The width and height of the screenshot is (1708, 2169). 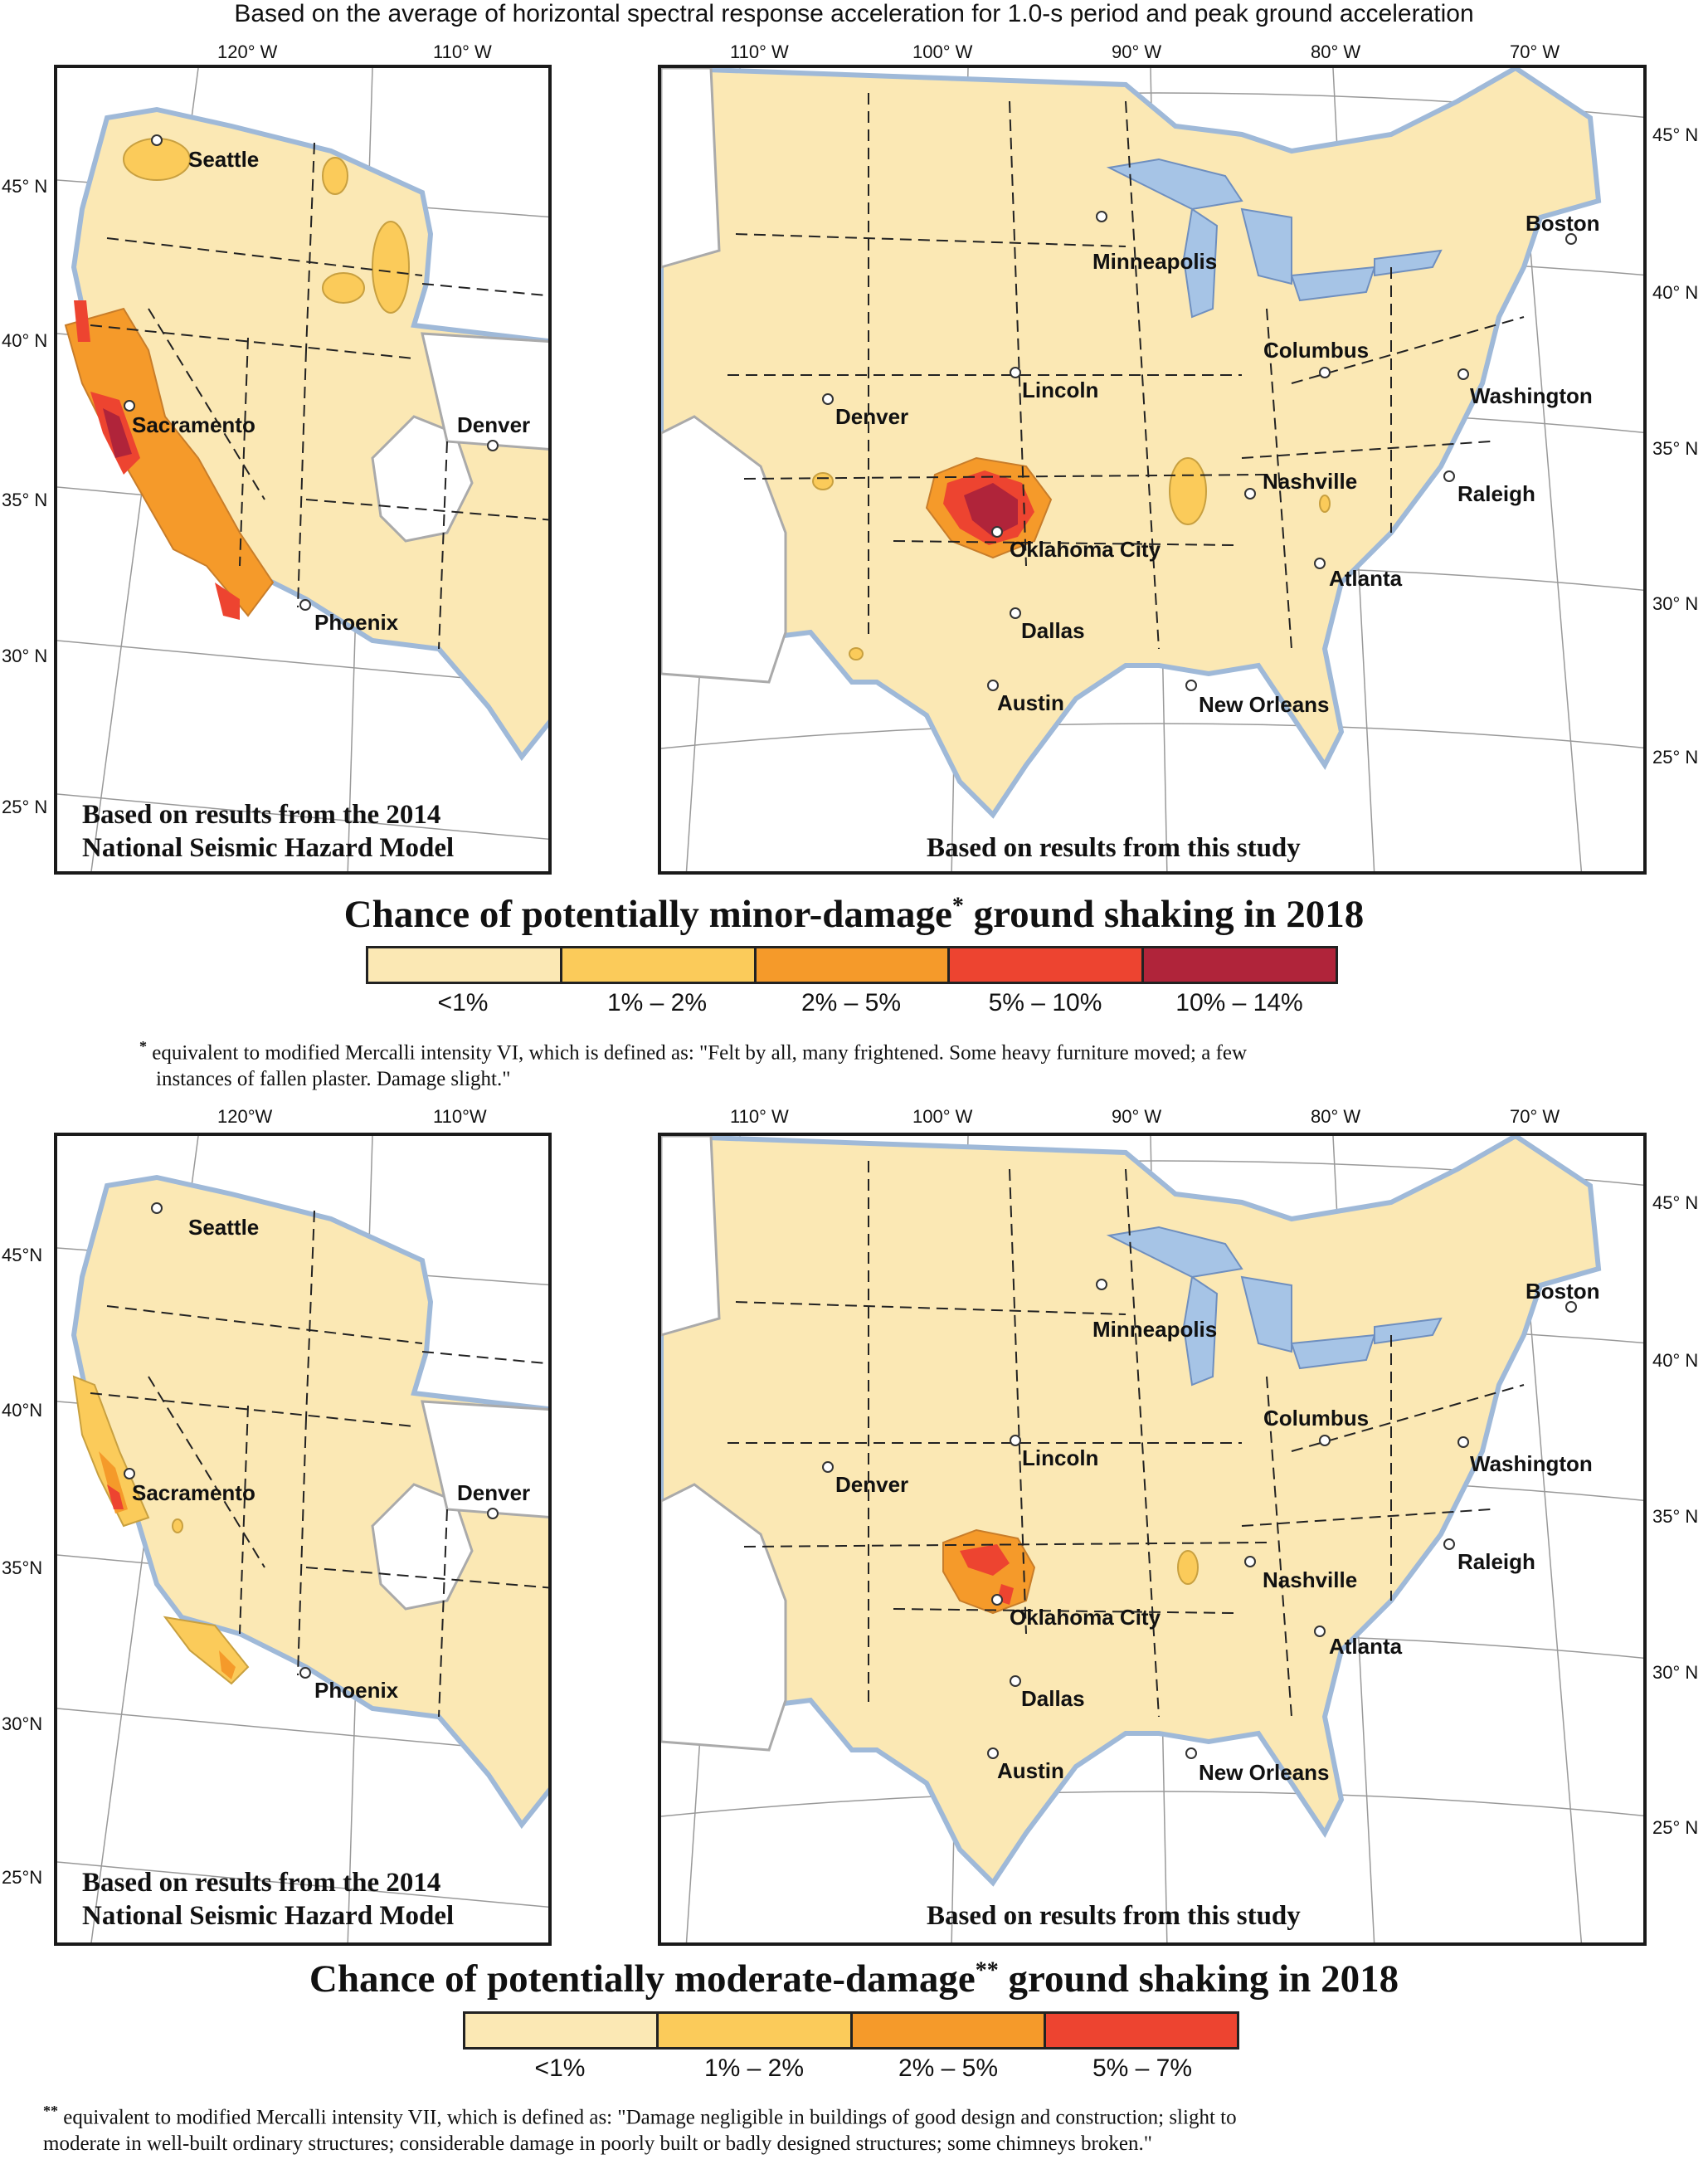 What do you see at coordinates (25, 500) in the screenshot?
I see `lat-label: 35° N` at bounding box center [25, 500].